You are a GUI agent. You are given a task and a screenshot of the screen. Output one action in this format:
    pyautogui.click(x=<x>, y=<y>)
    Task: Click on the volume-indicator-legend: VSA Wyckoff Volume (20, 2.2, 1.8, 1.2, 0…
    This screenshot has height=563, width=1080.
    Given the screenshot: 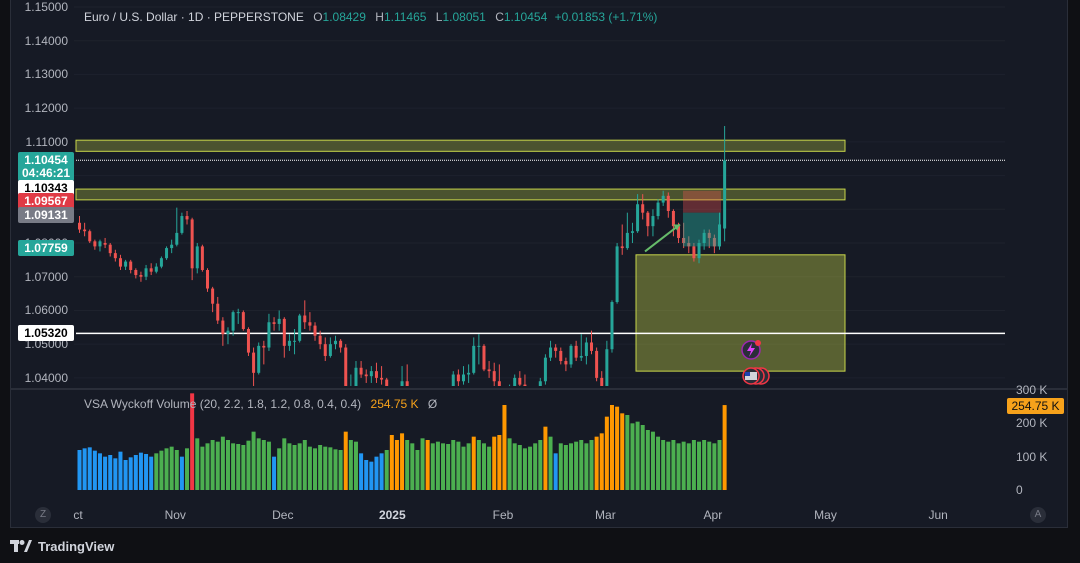 What is the action you would take?
    pyautogui.click(x=260, y=404)
    